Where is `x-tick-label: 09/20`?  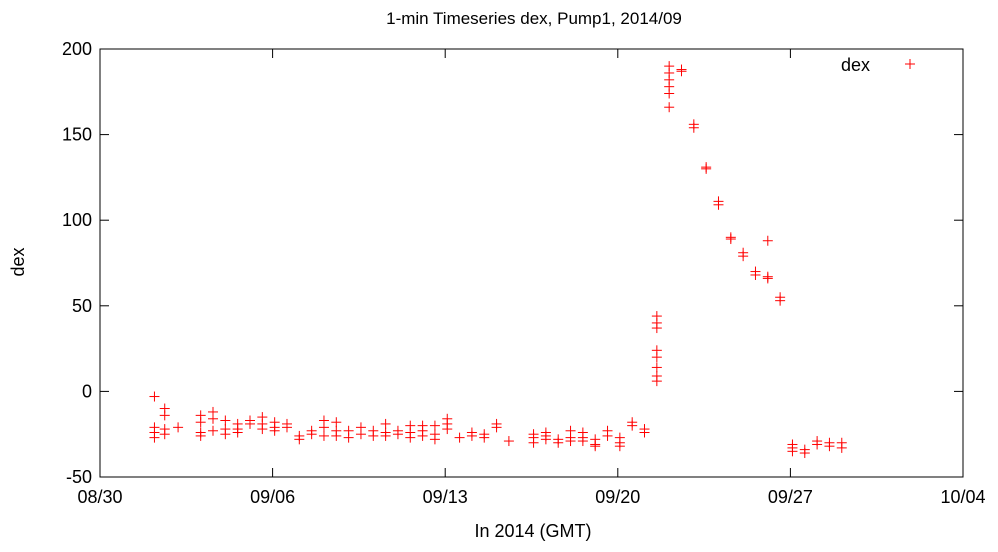
x-tick-label: 09/20 is located at coordinates (617, 497).